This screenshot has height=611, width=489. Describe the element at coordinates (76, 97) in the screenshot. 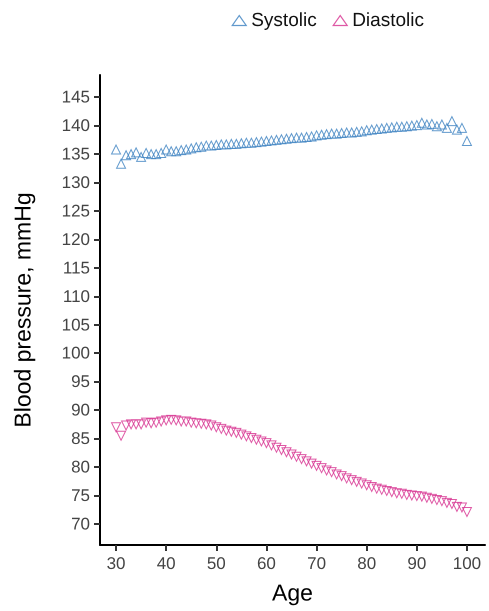

I see `y-tick-label: 145` at that location.